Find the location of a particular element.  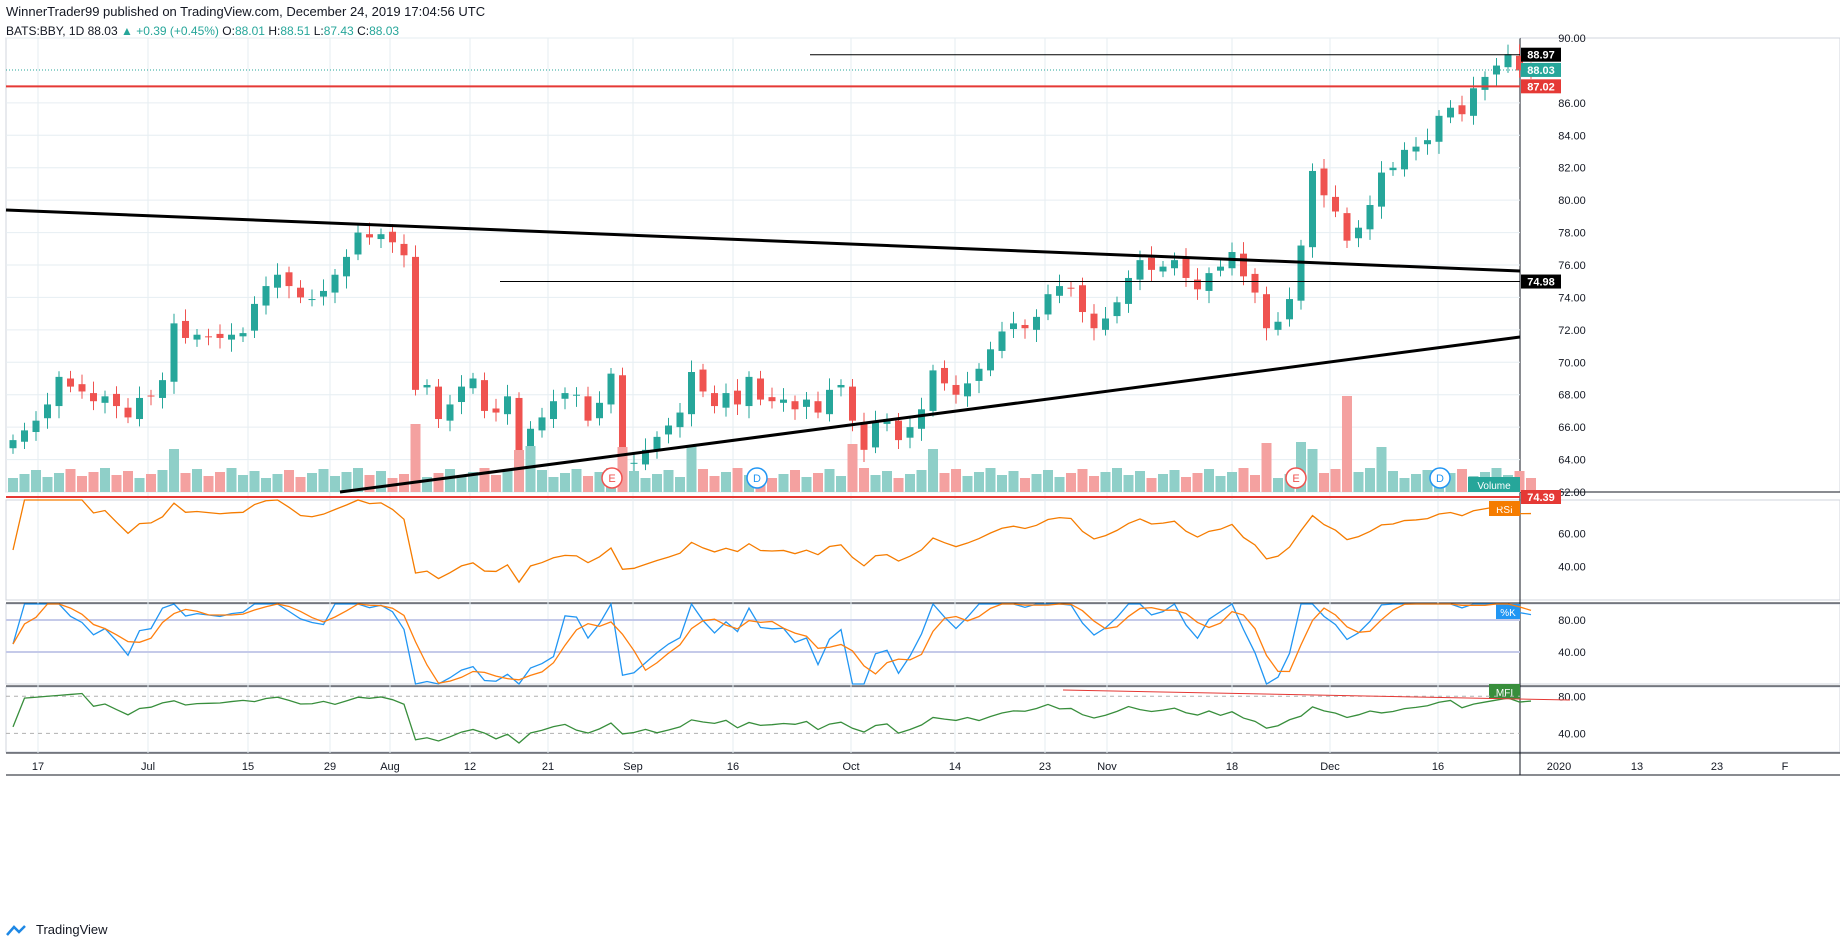

x-tick-label: 14 is located at coordinates (955, 767).